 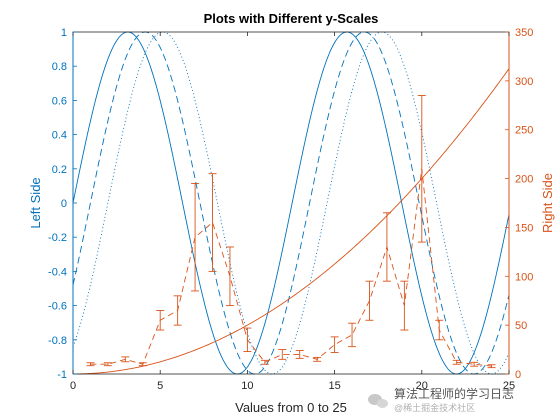 I want to click on chart-title: Plots with Different y-Scales, so click(x=291, y=18).